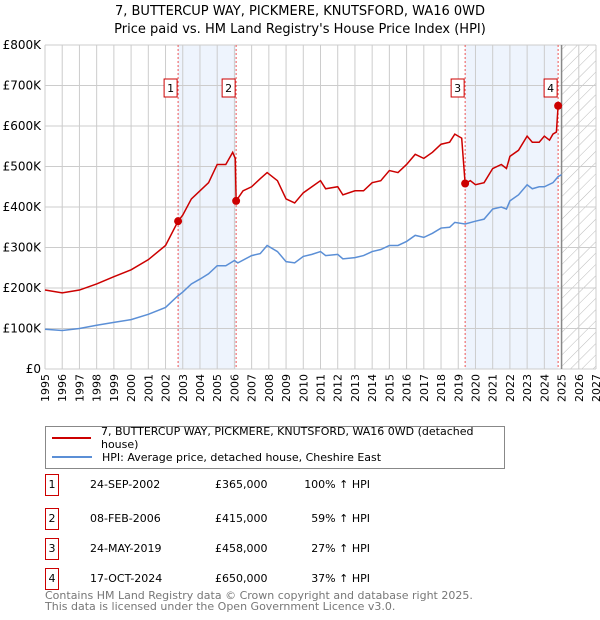  Describe the element at coordinates (23, 126) in the screenshot. I see `y-tick-label: £600K` at that location.